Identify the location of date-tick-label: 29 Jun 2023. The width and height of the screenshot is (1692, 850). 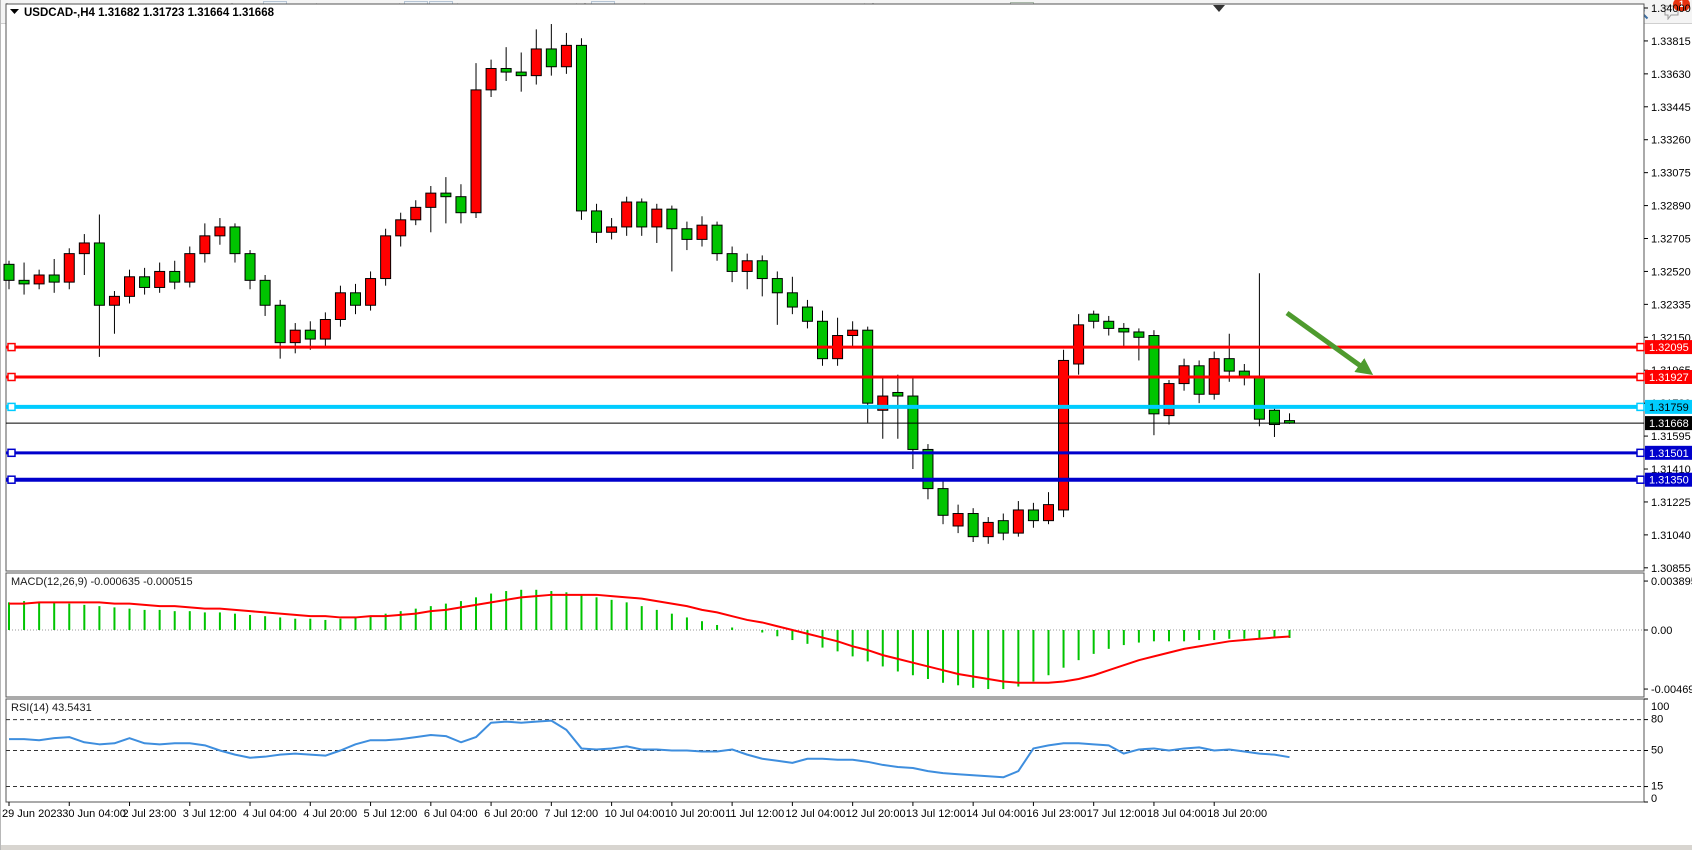
(32, 814).